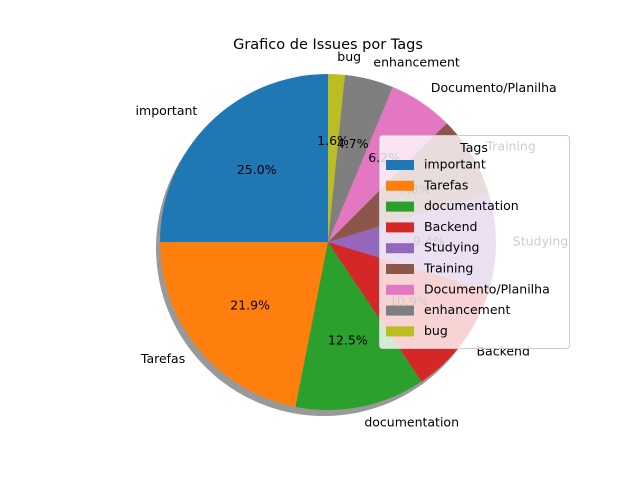 This screenshot has width=640, height=480. I want to click on legend-label-enhancement: enhancement, so click(467, 309).